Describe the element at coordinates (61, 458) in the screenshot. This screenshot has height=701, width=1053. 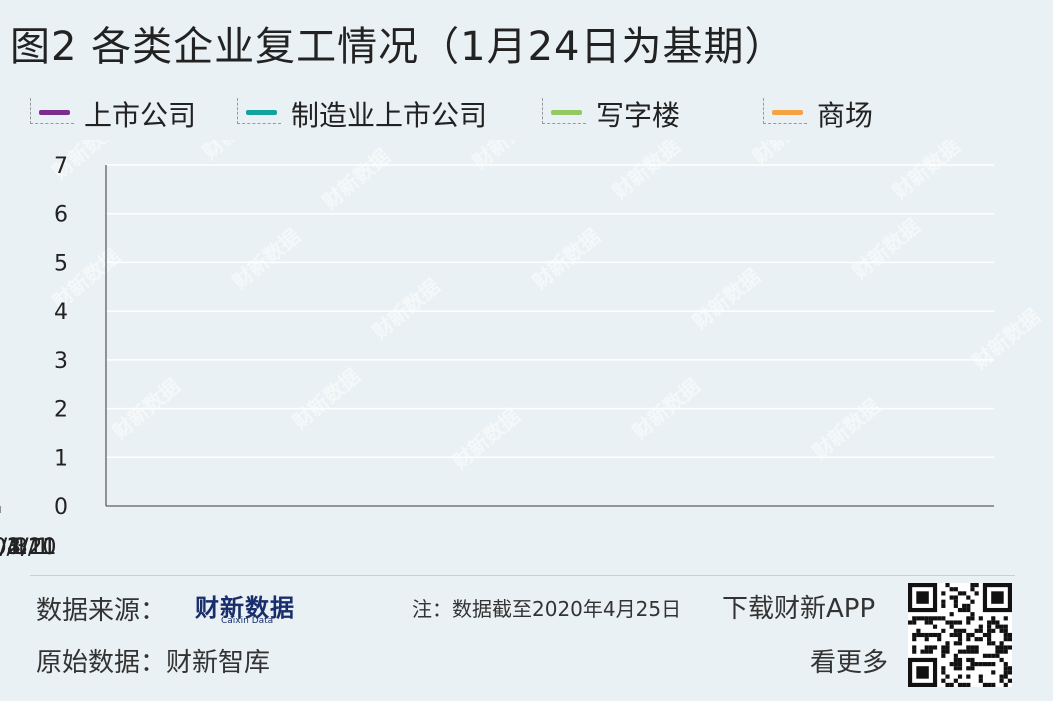
I see `y-tick-label-1: 1` at that location.